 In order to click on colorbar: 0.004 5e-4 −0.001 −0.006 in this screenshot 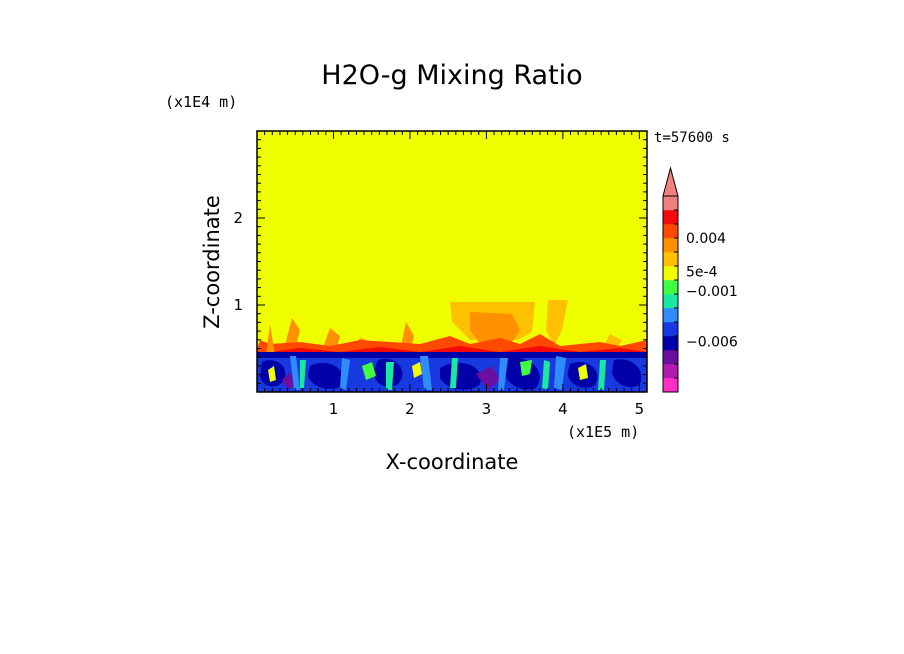, I will do `click(700, 279)`.